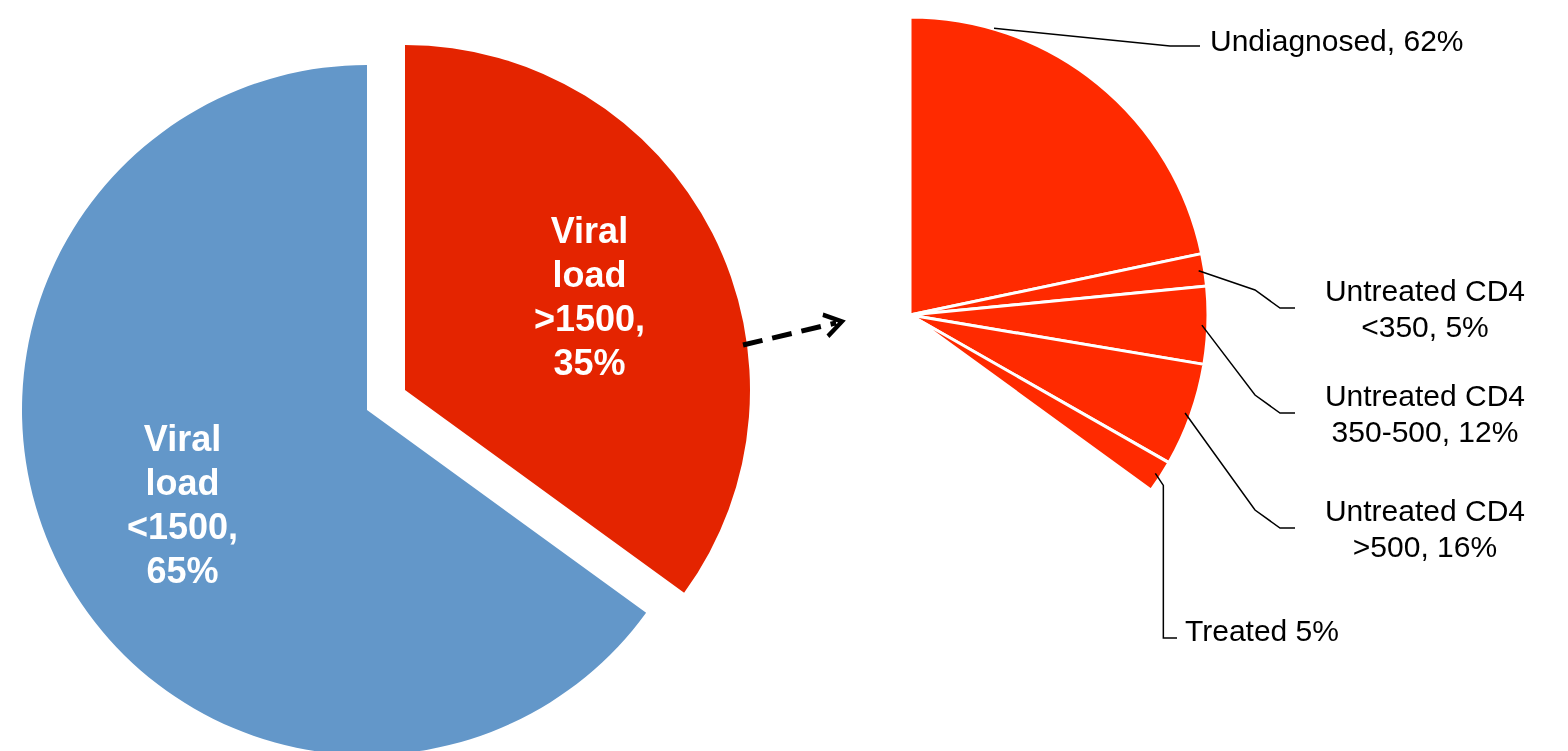  I want to click on slice-label: Untreated CD4 350-500, 12%, so click(1425, 413).